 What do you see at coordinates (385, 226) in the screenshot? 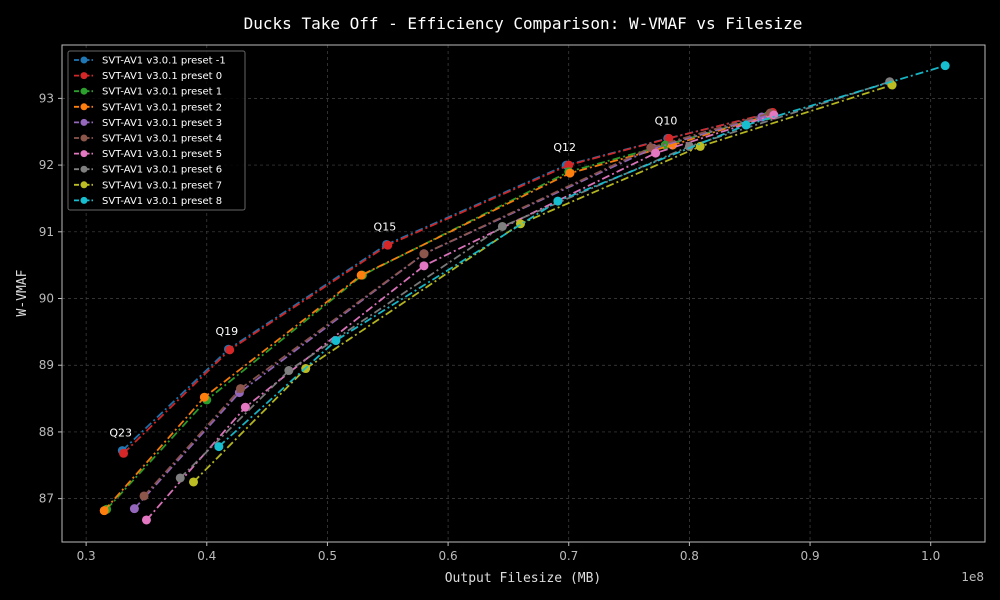
I see `annotation-label: Q15` at bounding box center [385, 226].